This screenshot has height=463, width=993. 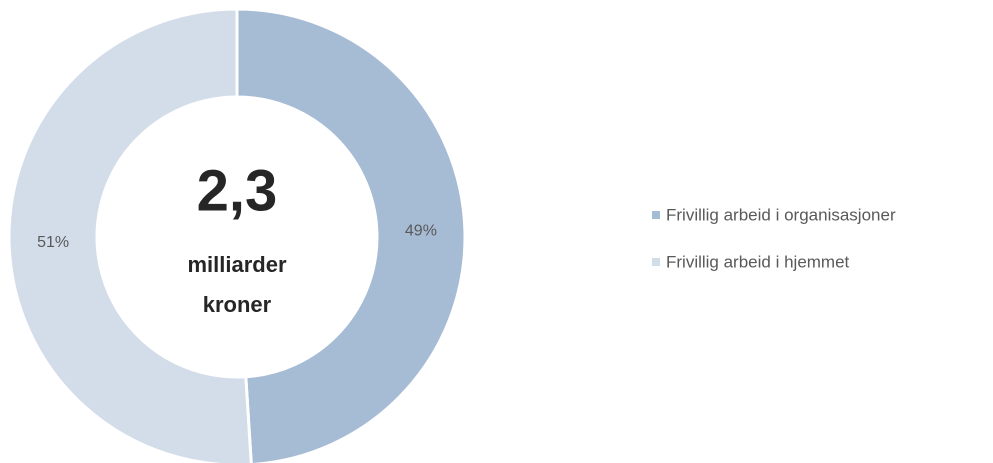 What do you see at coordinates (237, 190) in the screenshot?
I see `center-value: 2,3` at bounding box center [237, 190].